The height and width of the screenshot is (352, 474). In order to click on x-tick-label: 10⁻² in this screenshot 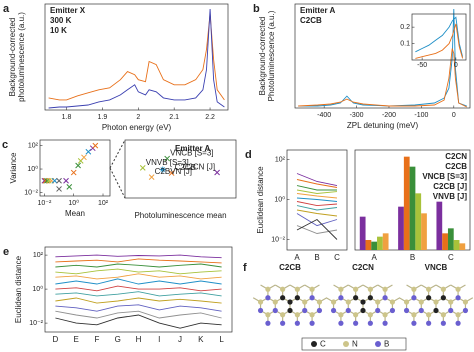, I will do `click(45, 203)`.